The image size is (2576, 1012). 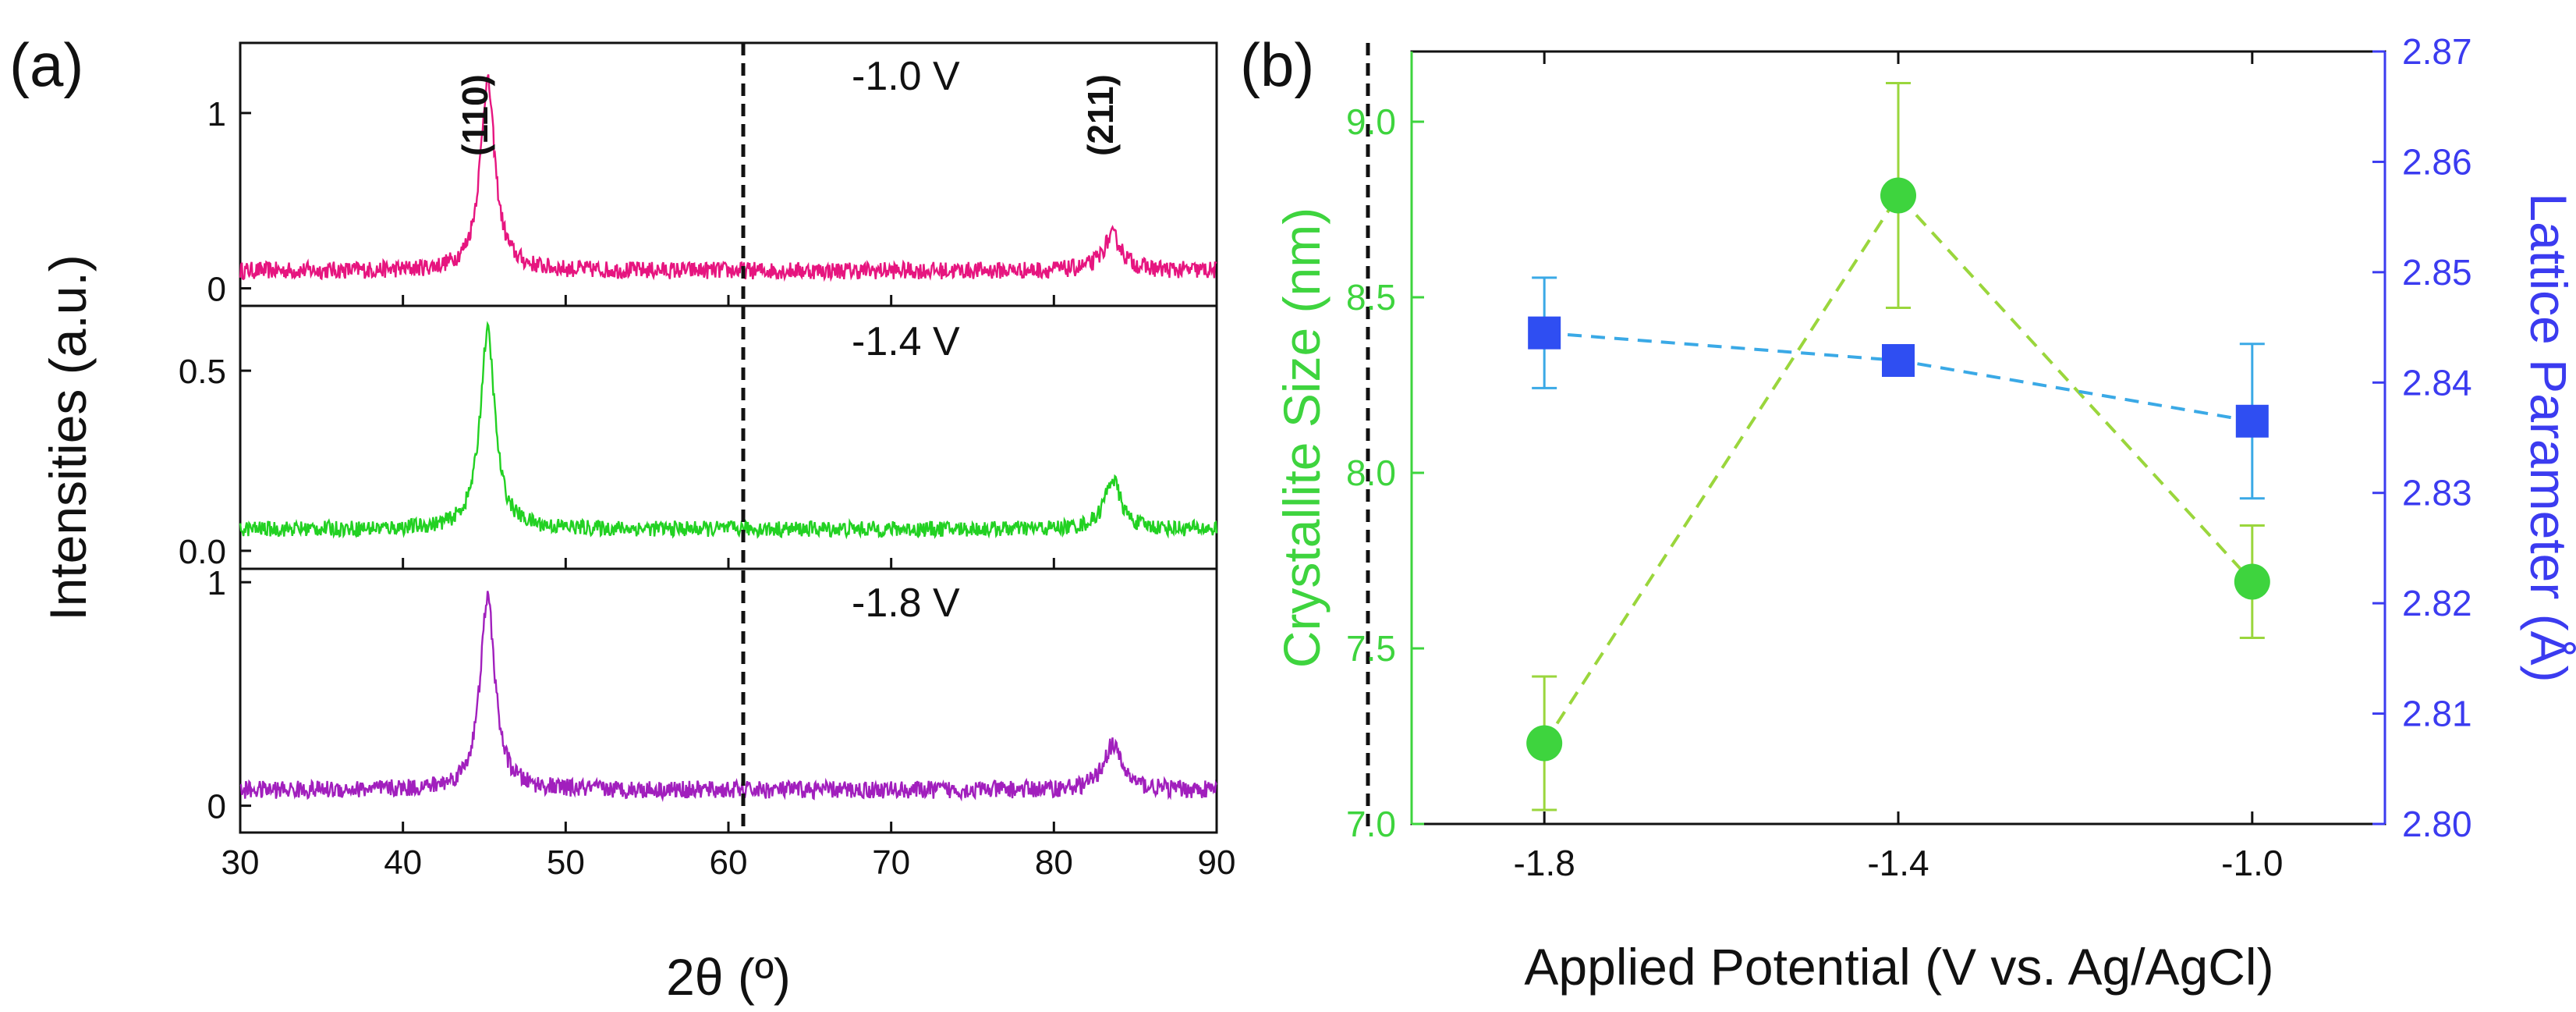 I want to click on panel-a-xlabel: 2θ (º), so click(x=728, y=977).